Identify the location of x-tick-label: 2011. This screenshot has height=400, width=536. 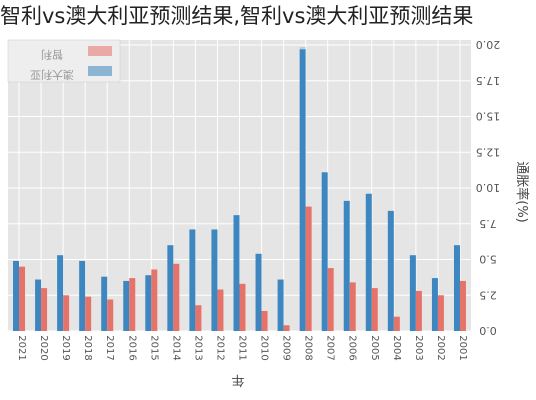
(242, 347).